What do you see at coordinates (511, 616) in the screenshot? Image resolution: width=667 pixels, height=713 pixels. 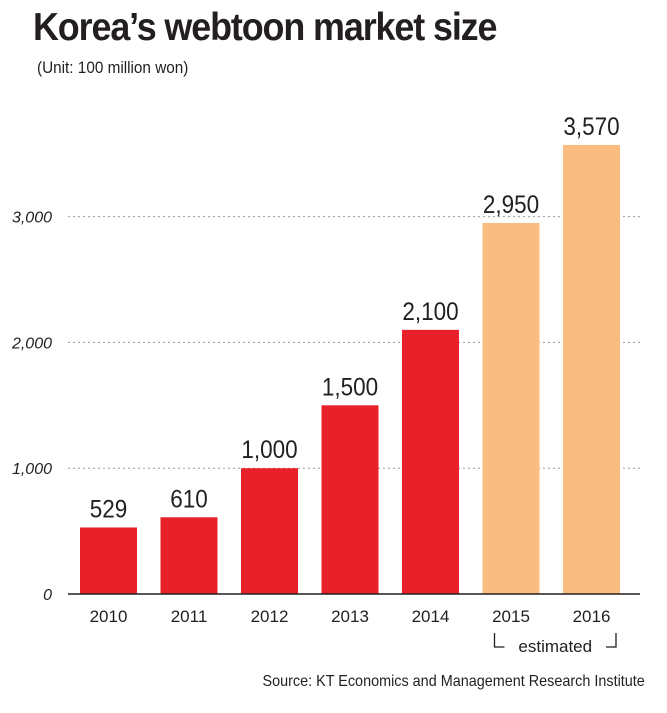 I see `x-tick-label: 2015` at bounding box center [511, 616].